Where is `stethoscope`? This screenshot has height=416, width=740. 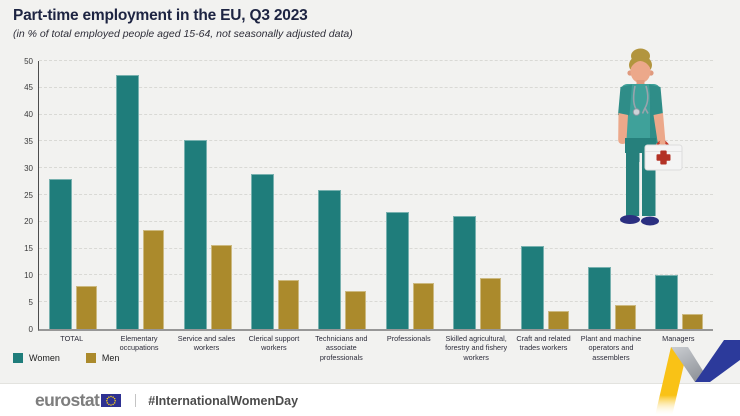
stethoscope is located at coordinates (634, 97).